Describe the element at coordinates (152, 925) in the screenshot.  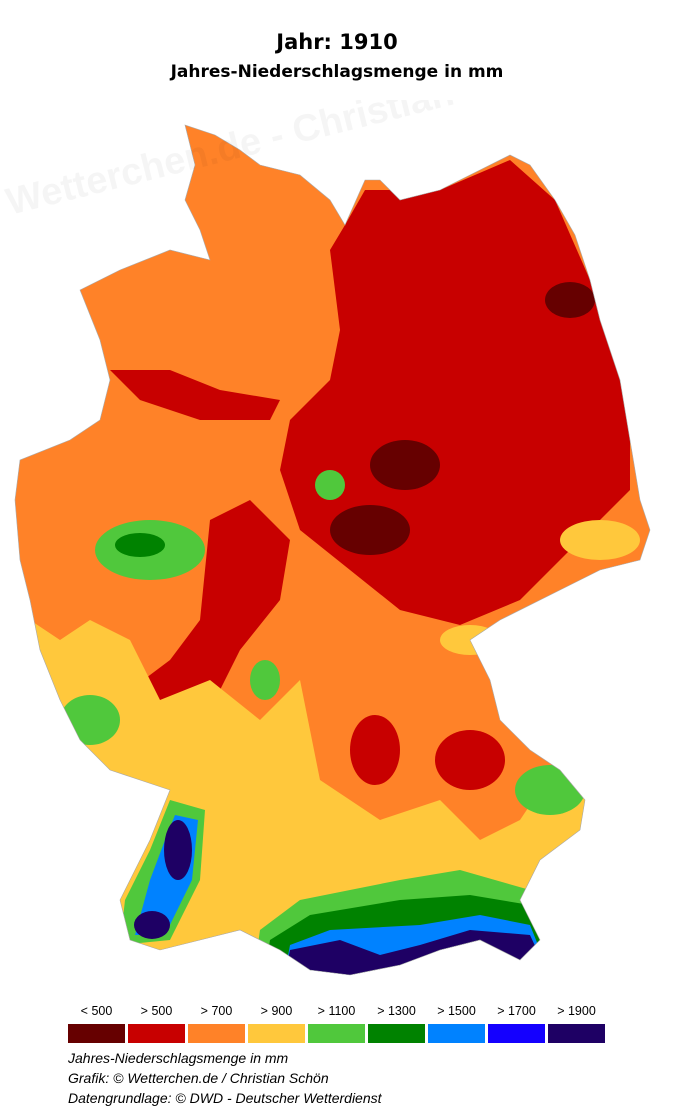
I see `region-1900-black-forest-south` at that location.